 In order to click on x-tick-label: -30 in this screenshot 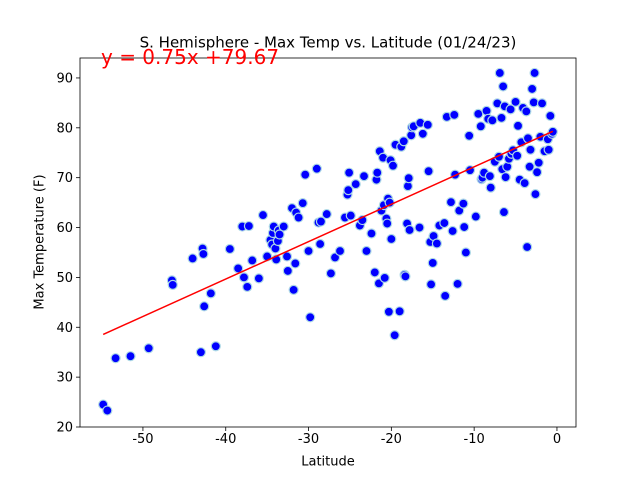, I will do `click(308, 439)`.